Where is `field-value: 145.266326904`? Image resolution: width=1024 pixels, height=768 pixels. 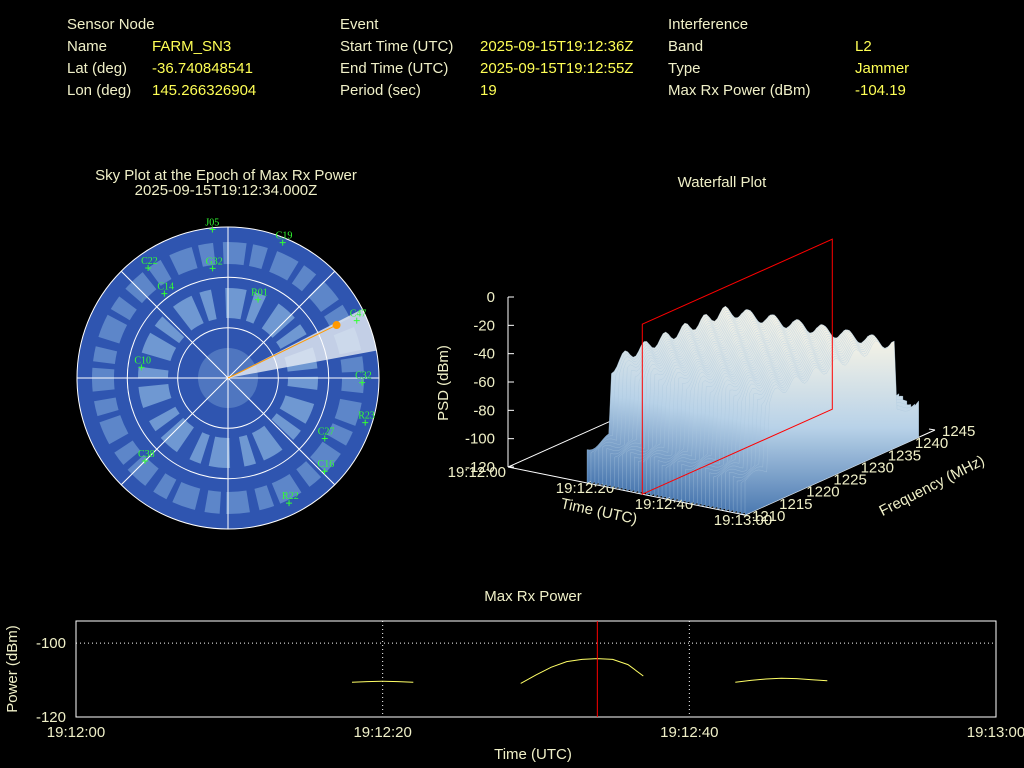 field-value: 145.266326904 is located at coordinates (204, 90).